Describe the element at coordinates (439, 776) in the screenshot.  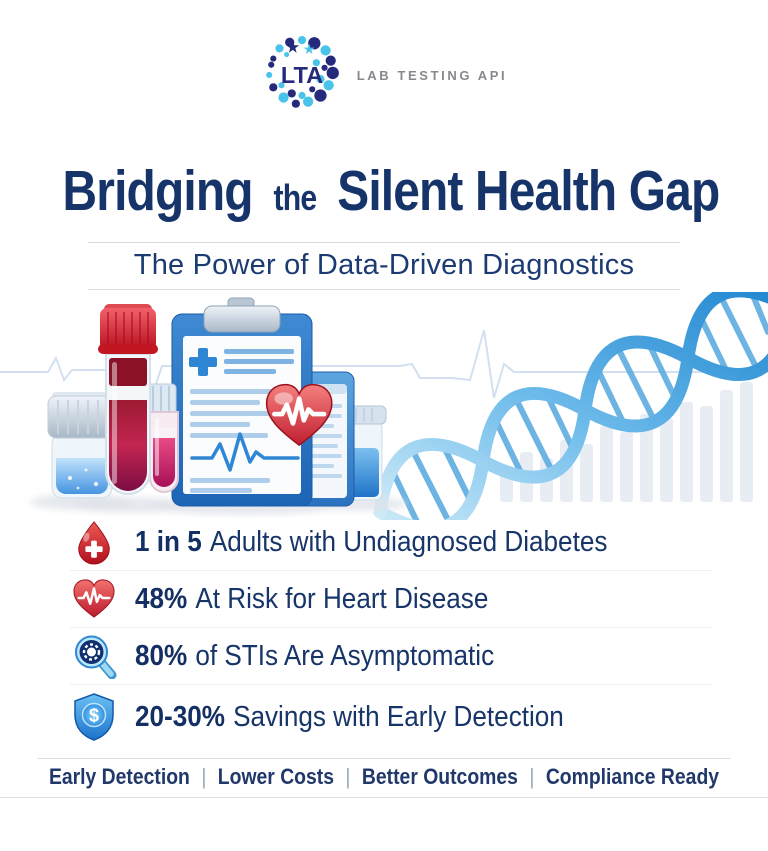
I see `footer-item: Better Outcomes` at that location.